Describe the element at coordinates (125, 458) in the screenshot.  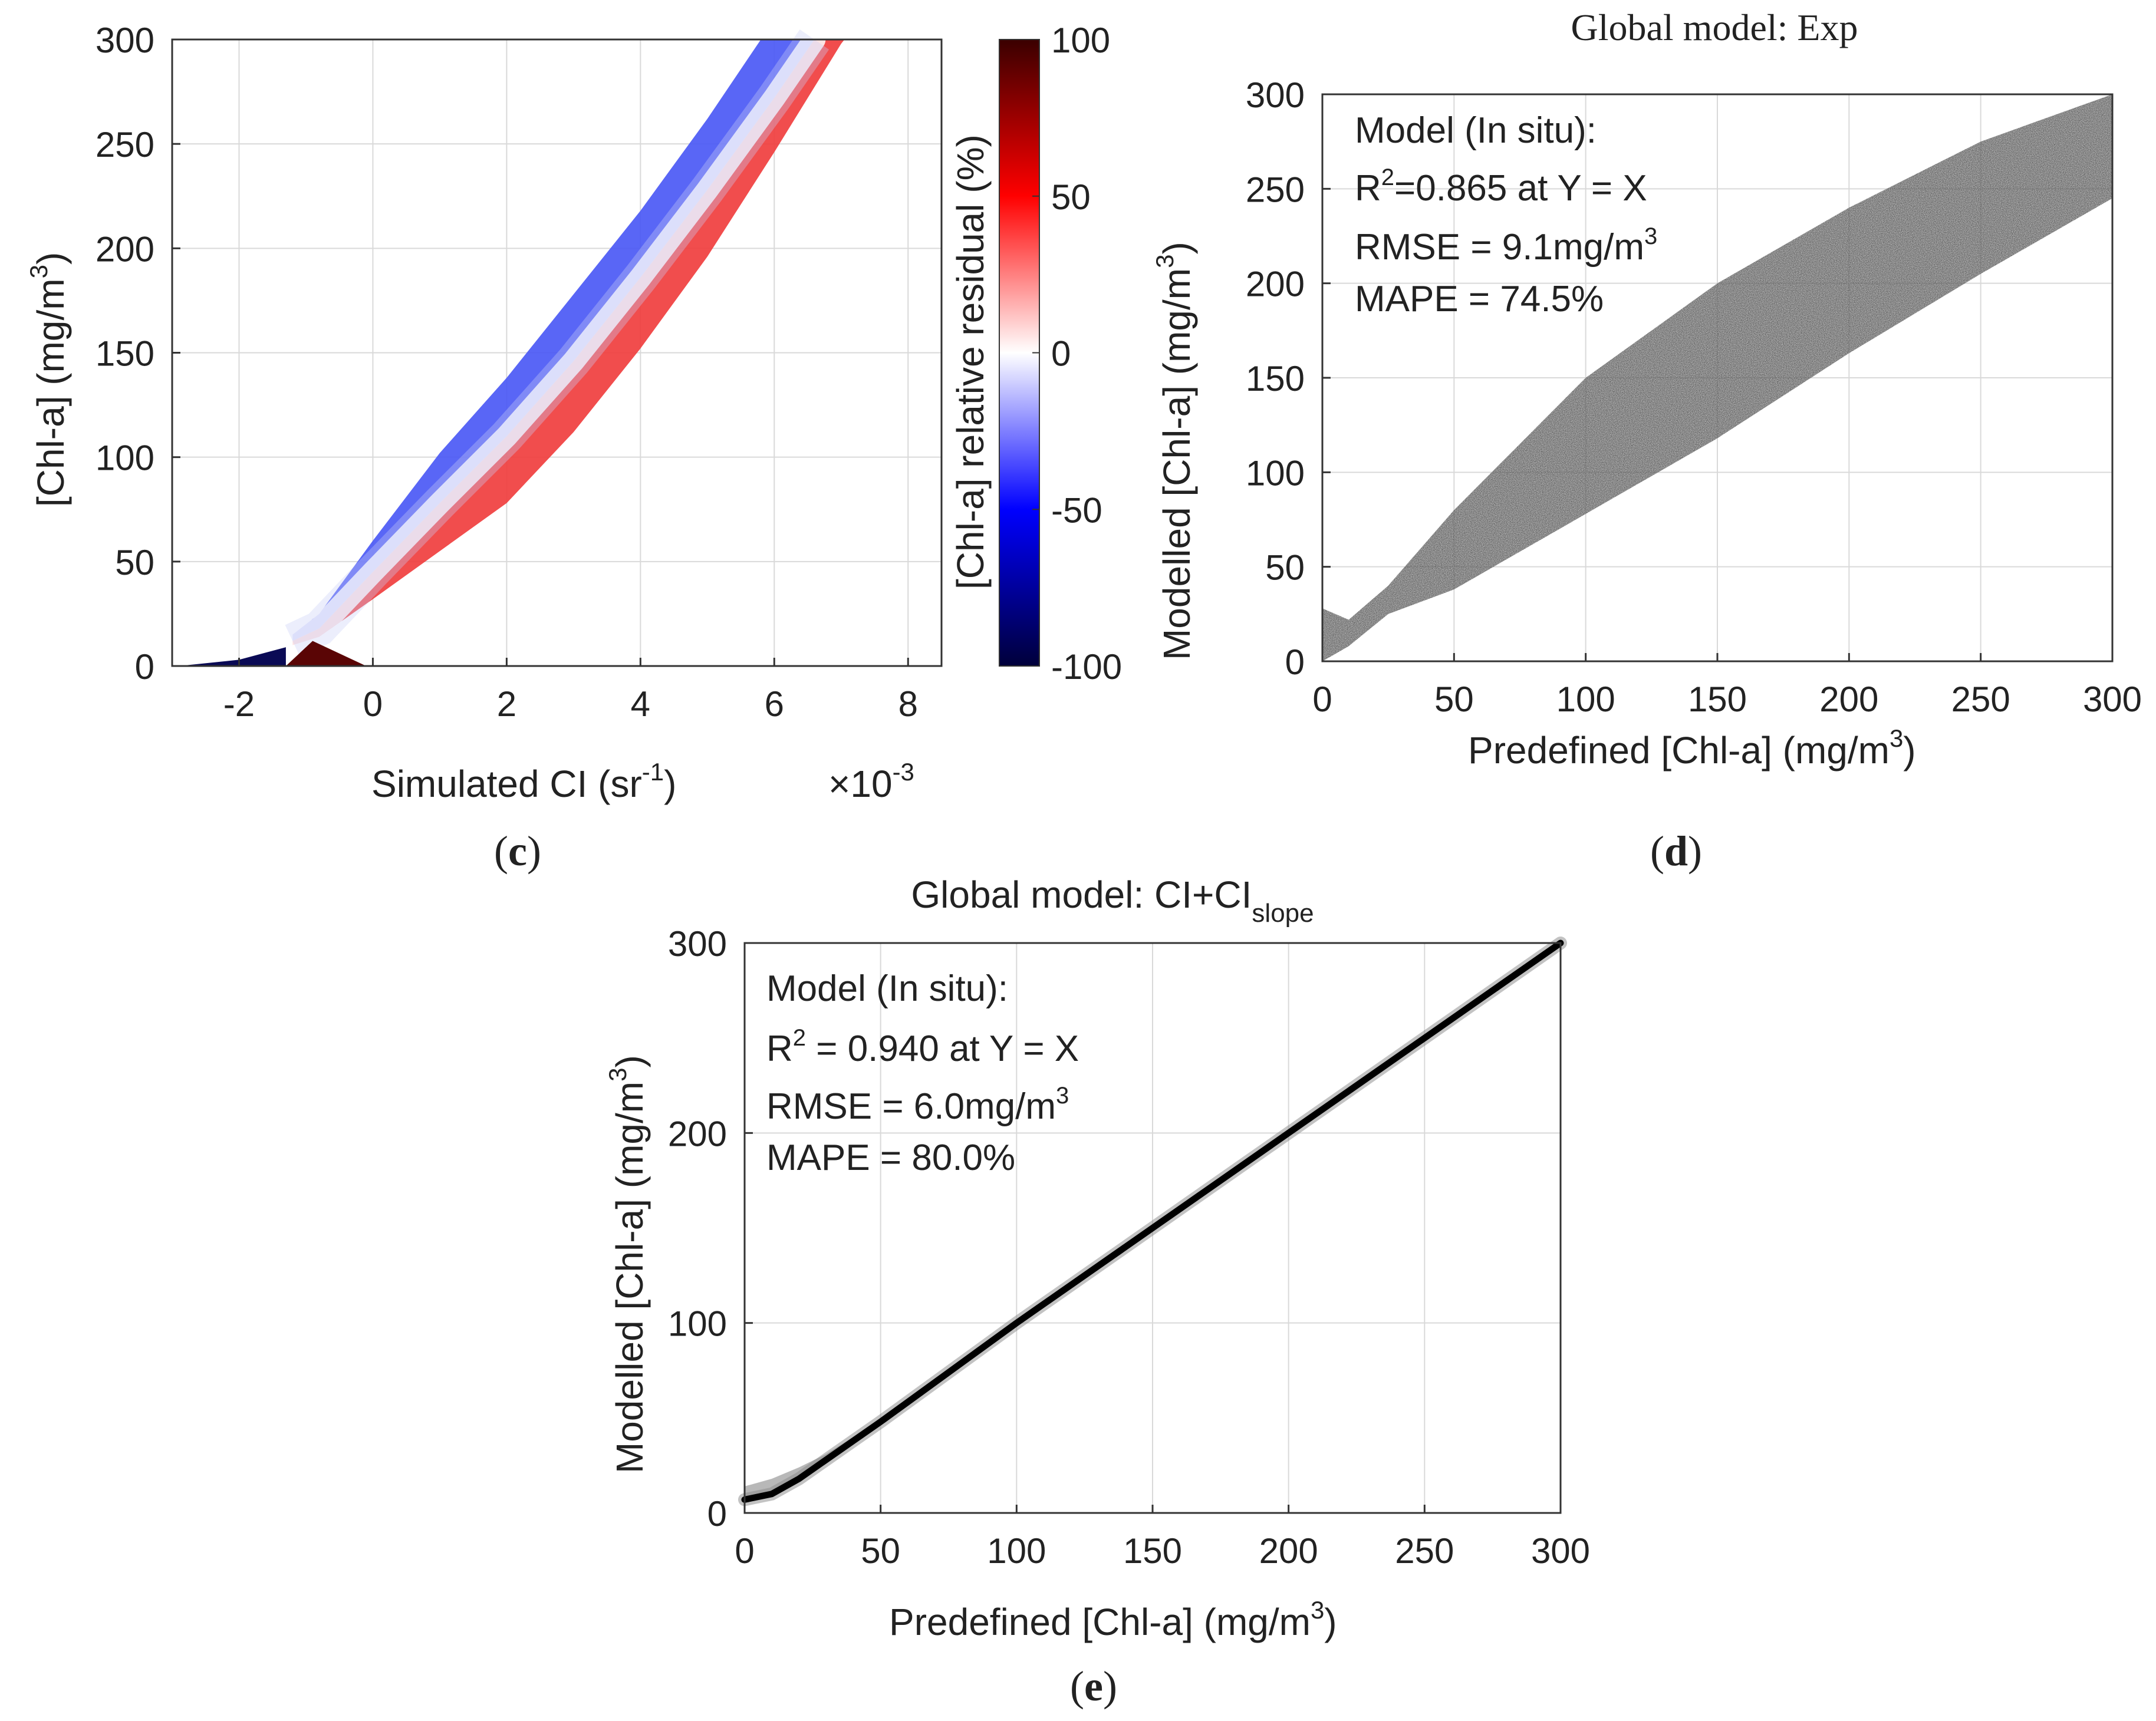
I see `c-y-tick-label: 100` at that location.